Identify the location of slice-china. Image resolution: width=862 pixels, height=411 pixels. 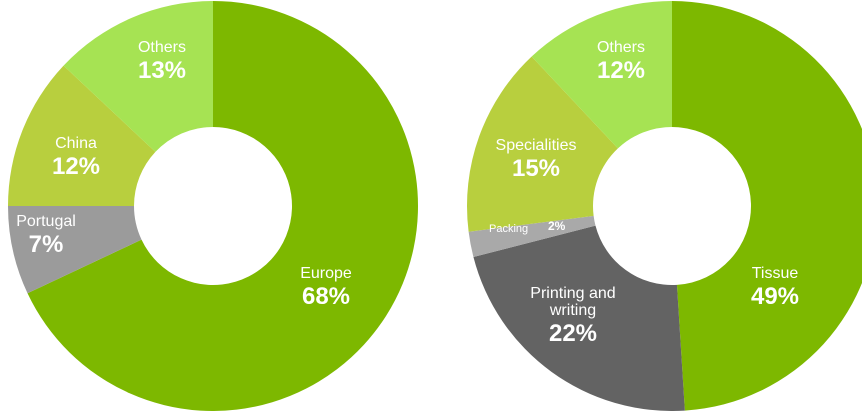
(82, 135).